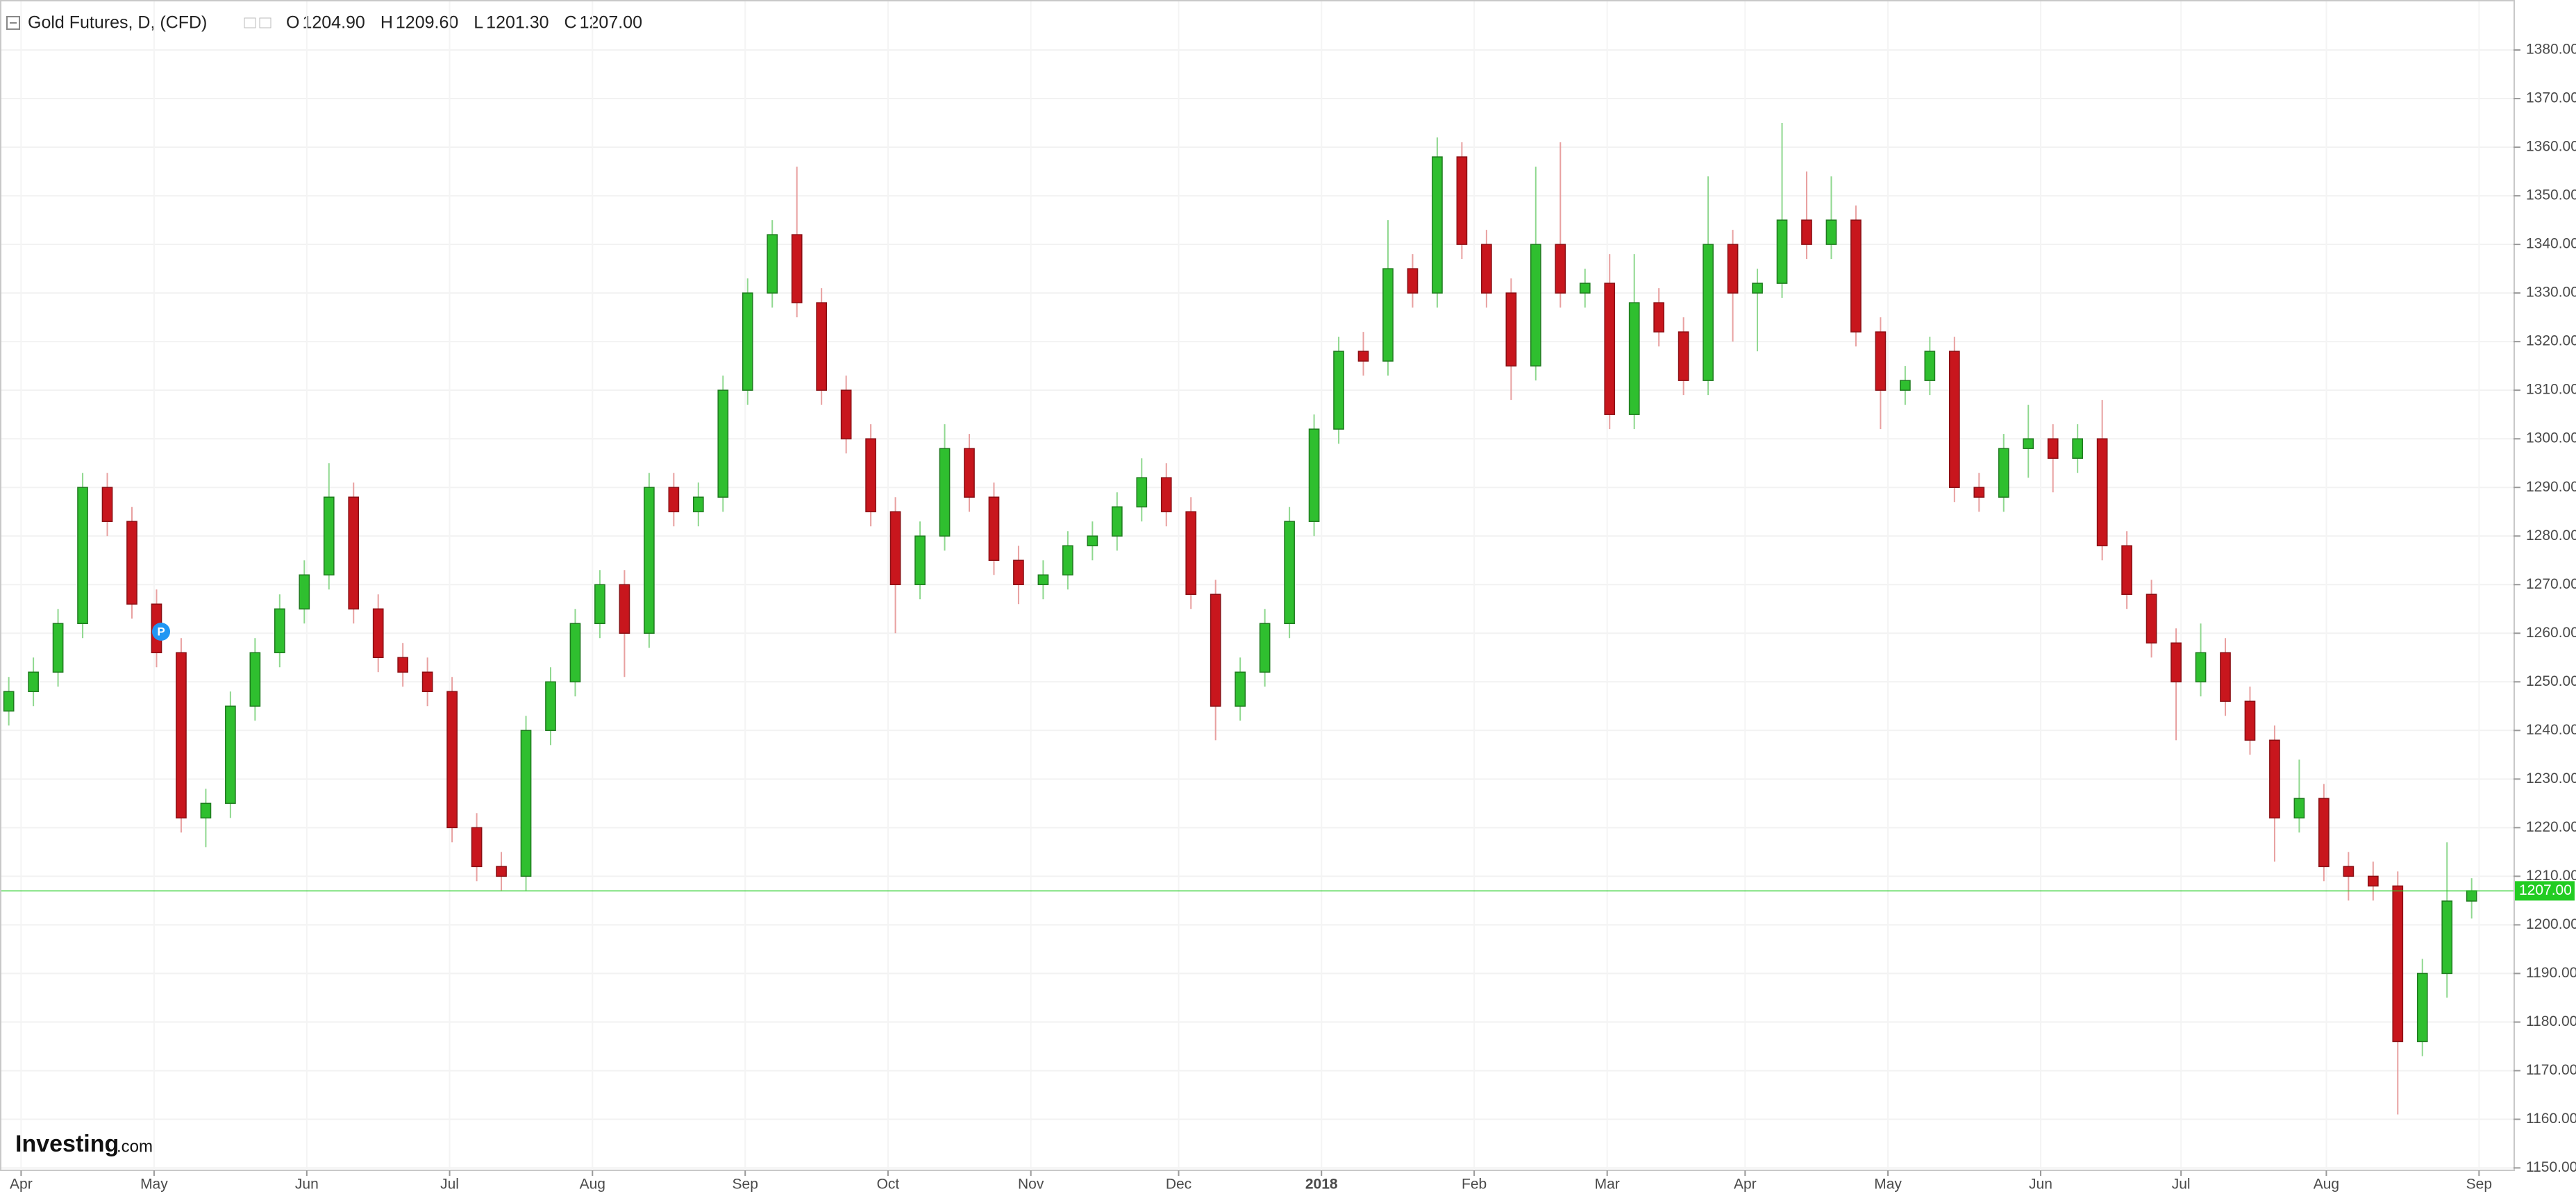  I want to click on ohlc-value: 1204.90, so click(333, 23).